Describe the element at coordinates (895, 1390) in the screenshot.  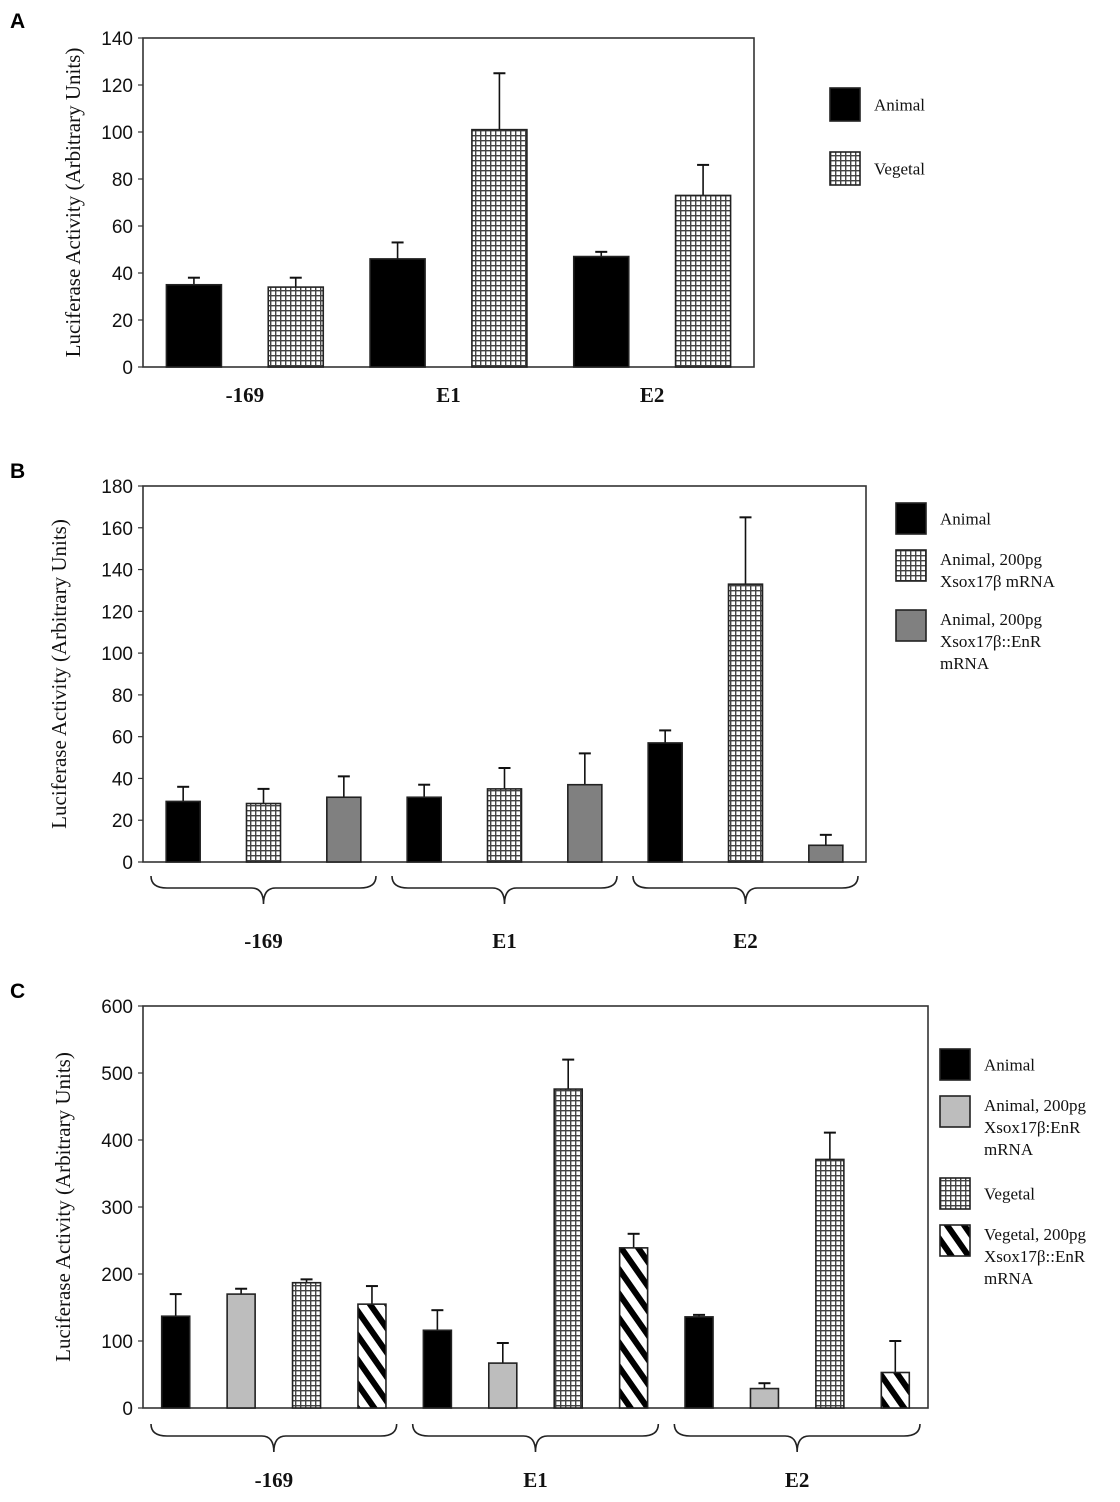
I see `bar-c-e2-s3` at that location.